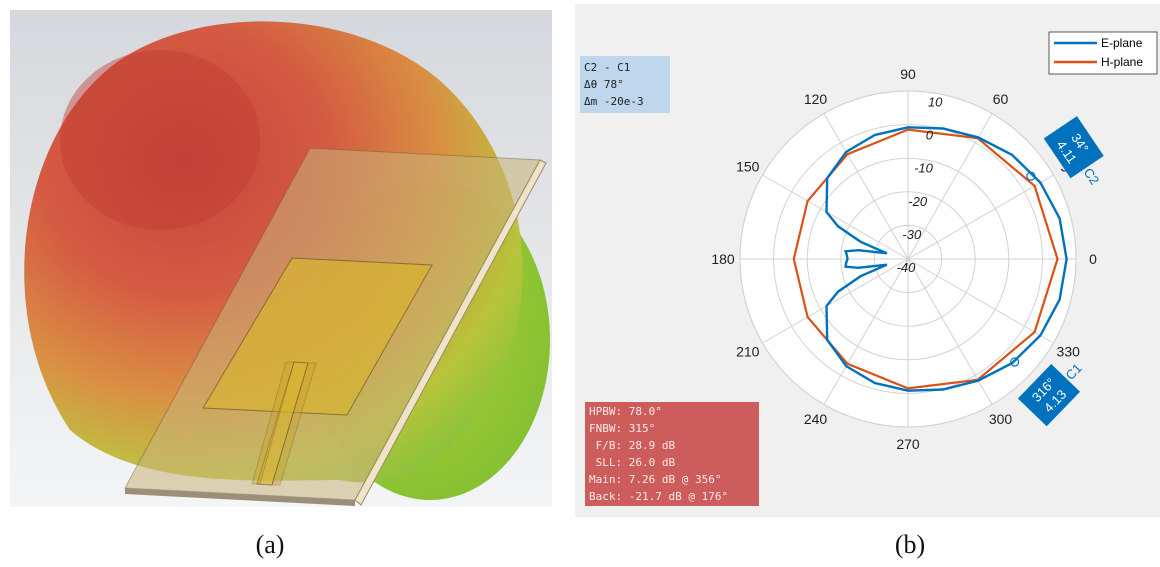  Describe the element at coordinates (1001, 419) in the screenshot. I see `angle-tick-label: 300` at that location.